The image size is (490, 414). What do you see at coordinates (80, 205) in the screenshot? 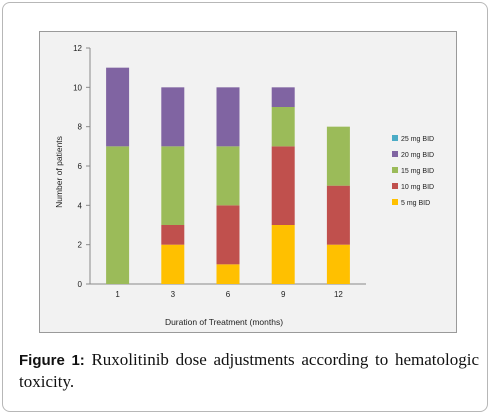
I see `y-tick-label: 4` at bounding box center [80, 205].